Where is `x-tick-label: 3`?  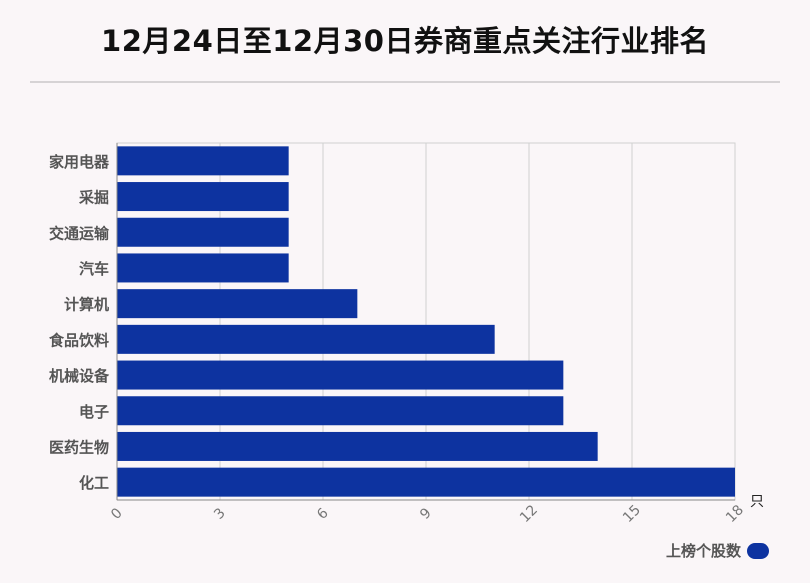 x-tick-label: 3 is located at coordinates (220, 514).